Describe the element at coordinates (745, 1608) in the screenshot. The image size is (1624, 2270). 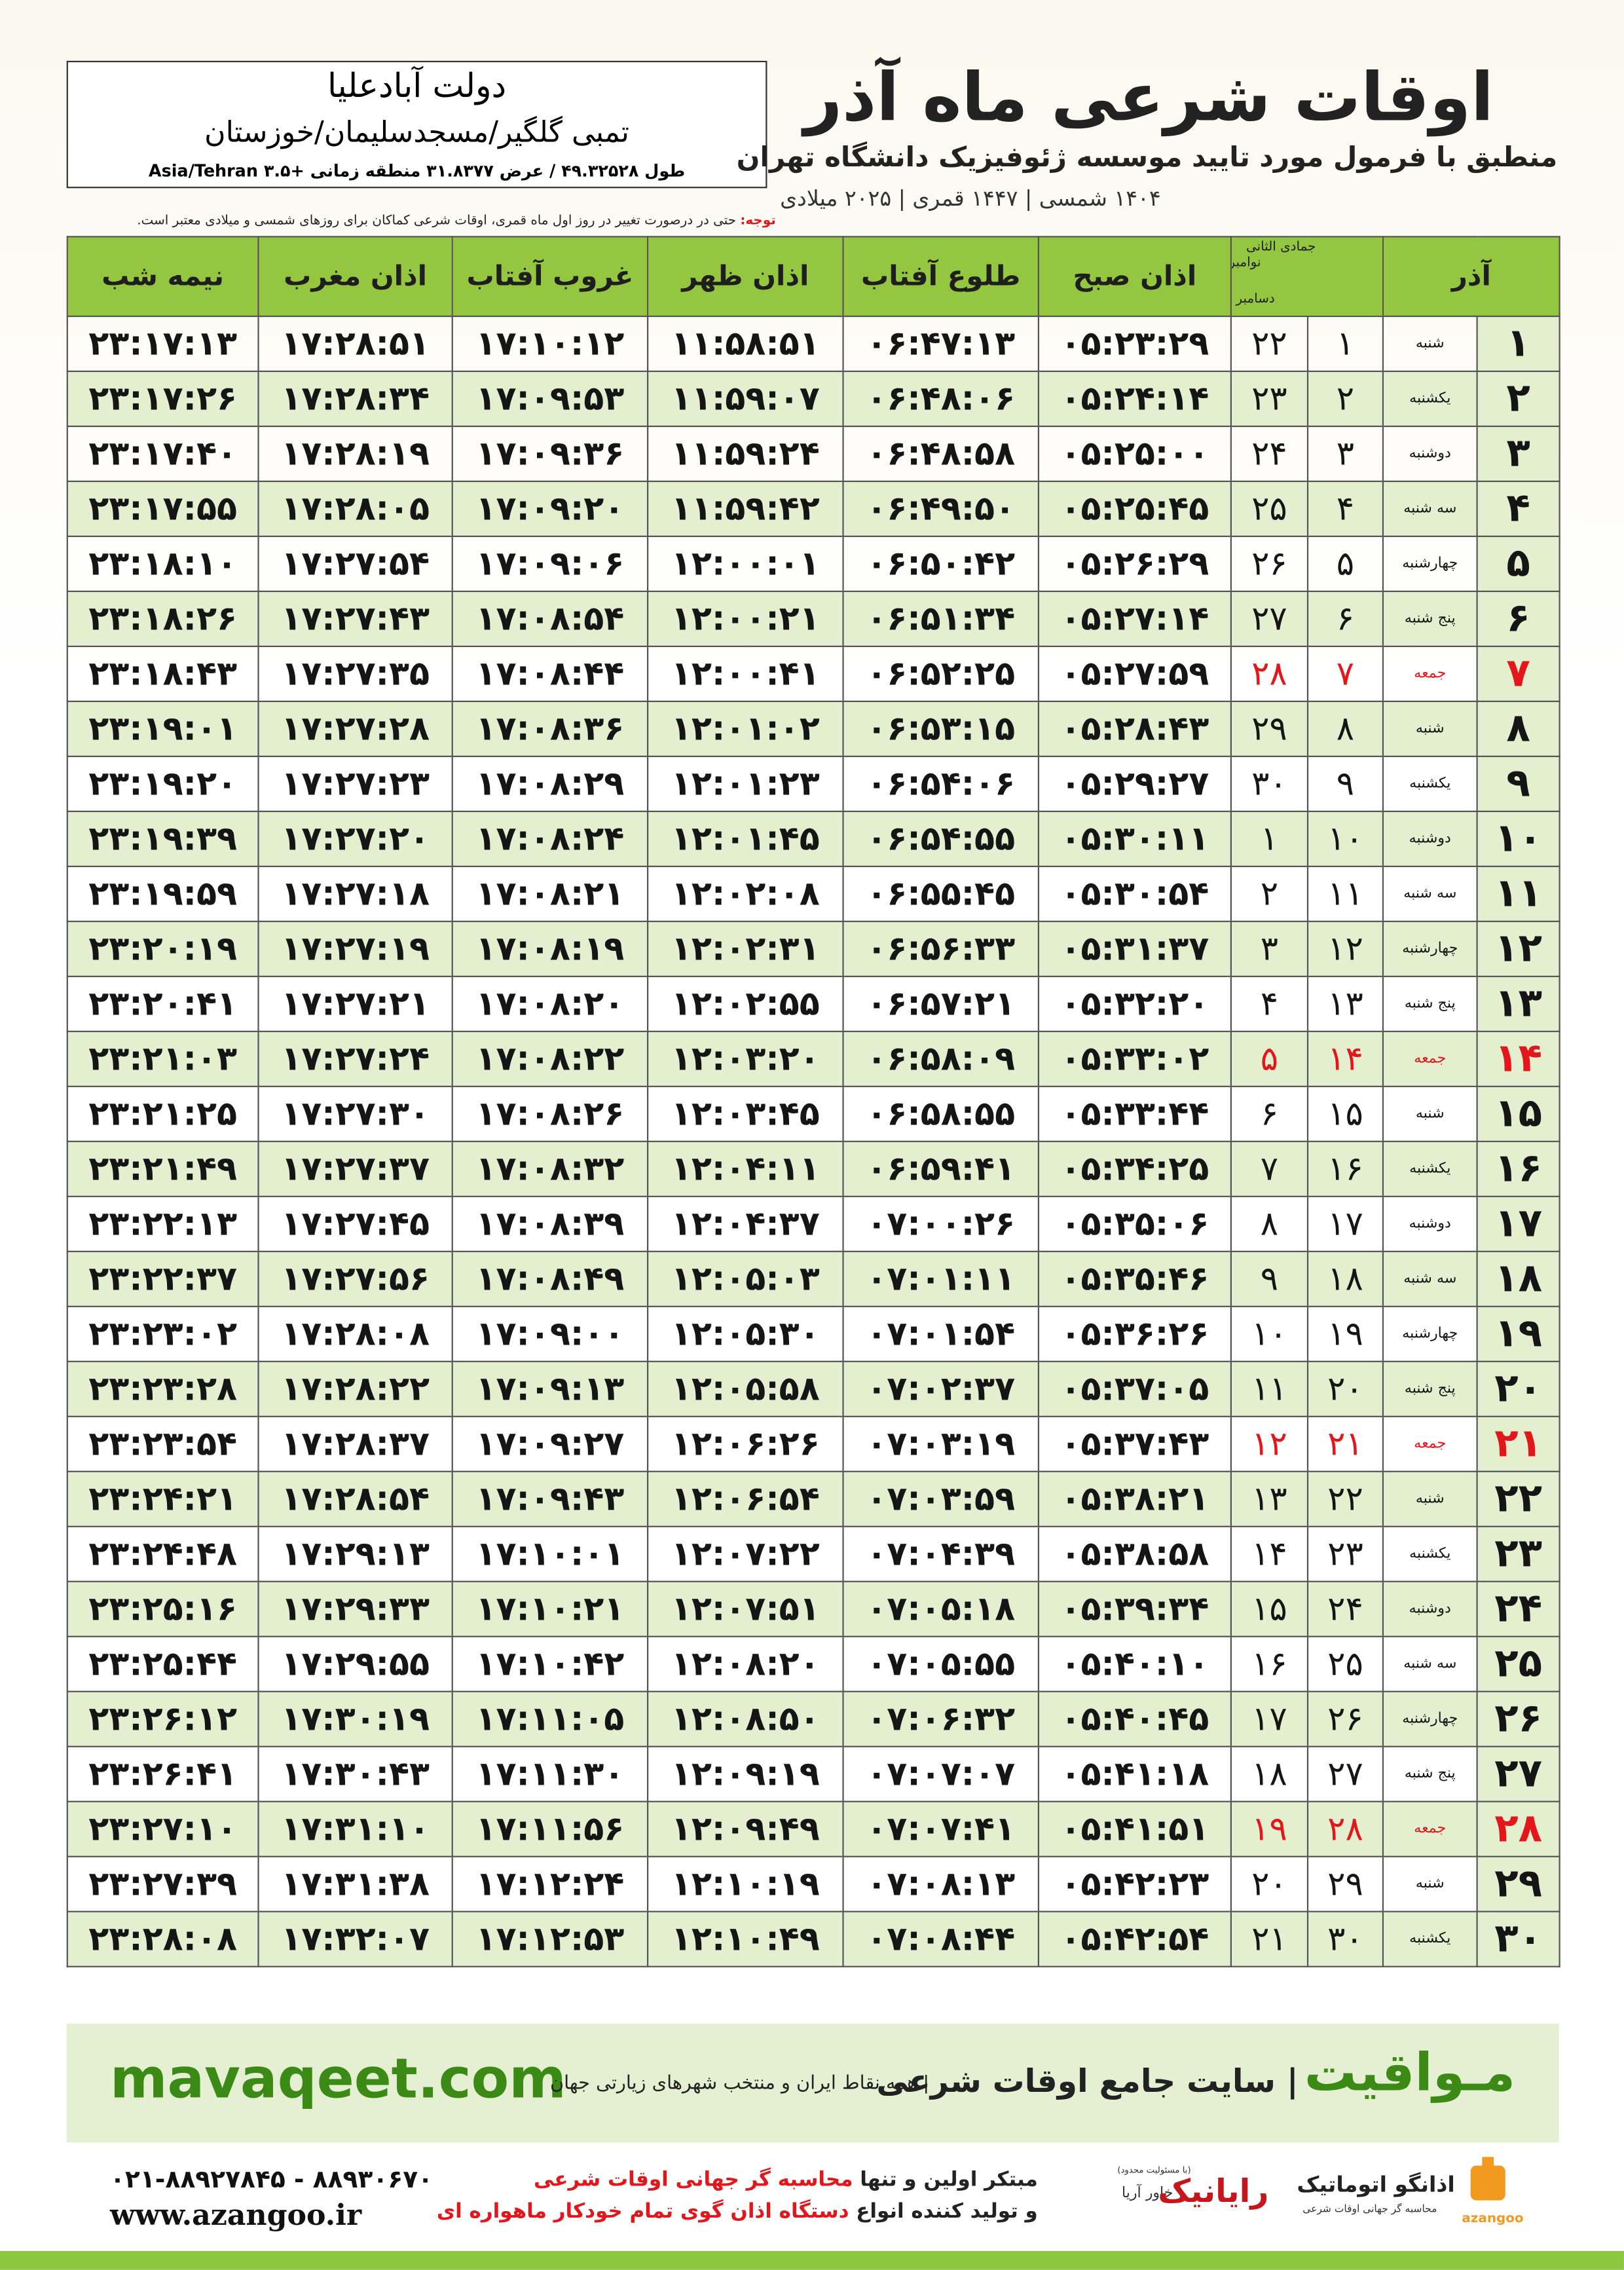
I see `table-cell: ۱۲:۰۷:۵۱` at that location.